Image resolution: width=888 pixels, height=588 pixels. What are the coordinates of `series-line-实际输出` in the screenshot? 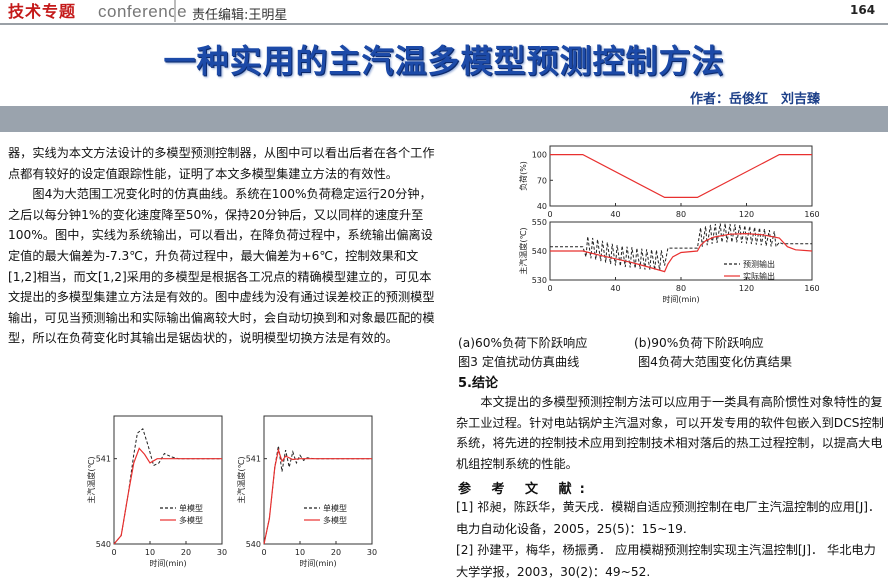 It's located at (681, 252).